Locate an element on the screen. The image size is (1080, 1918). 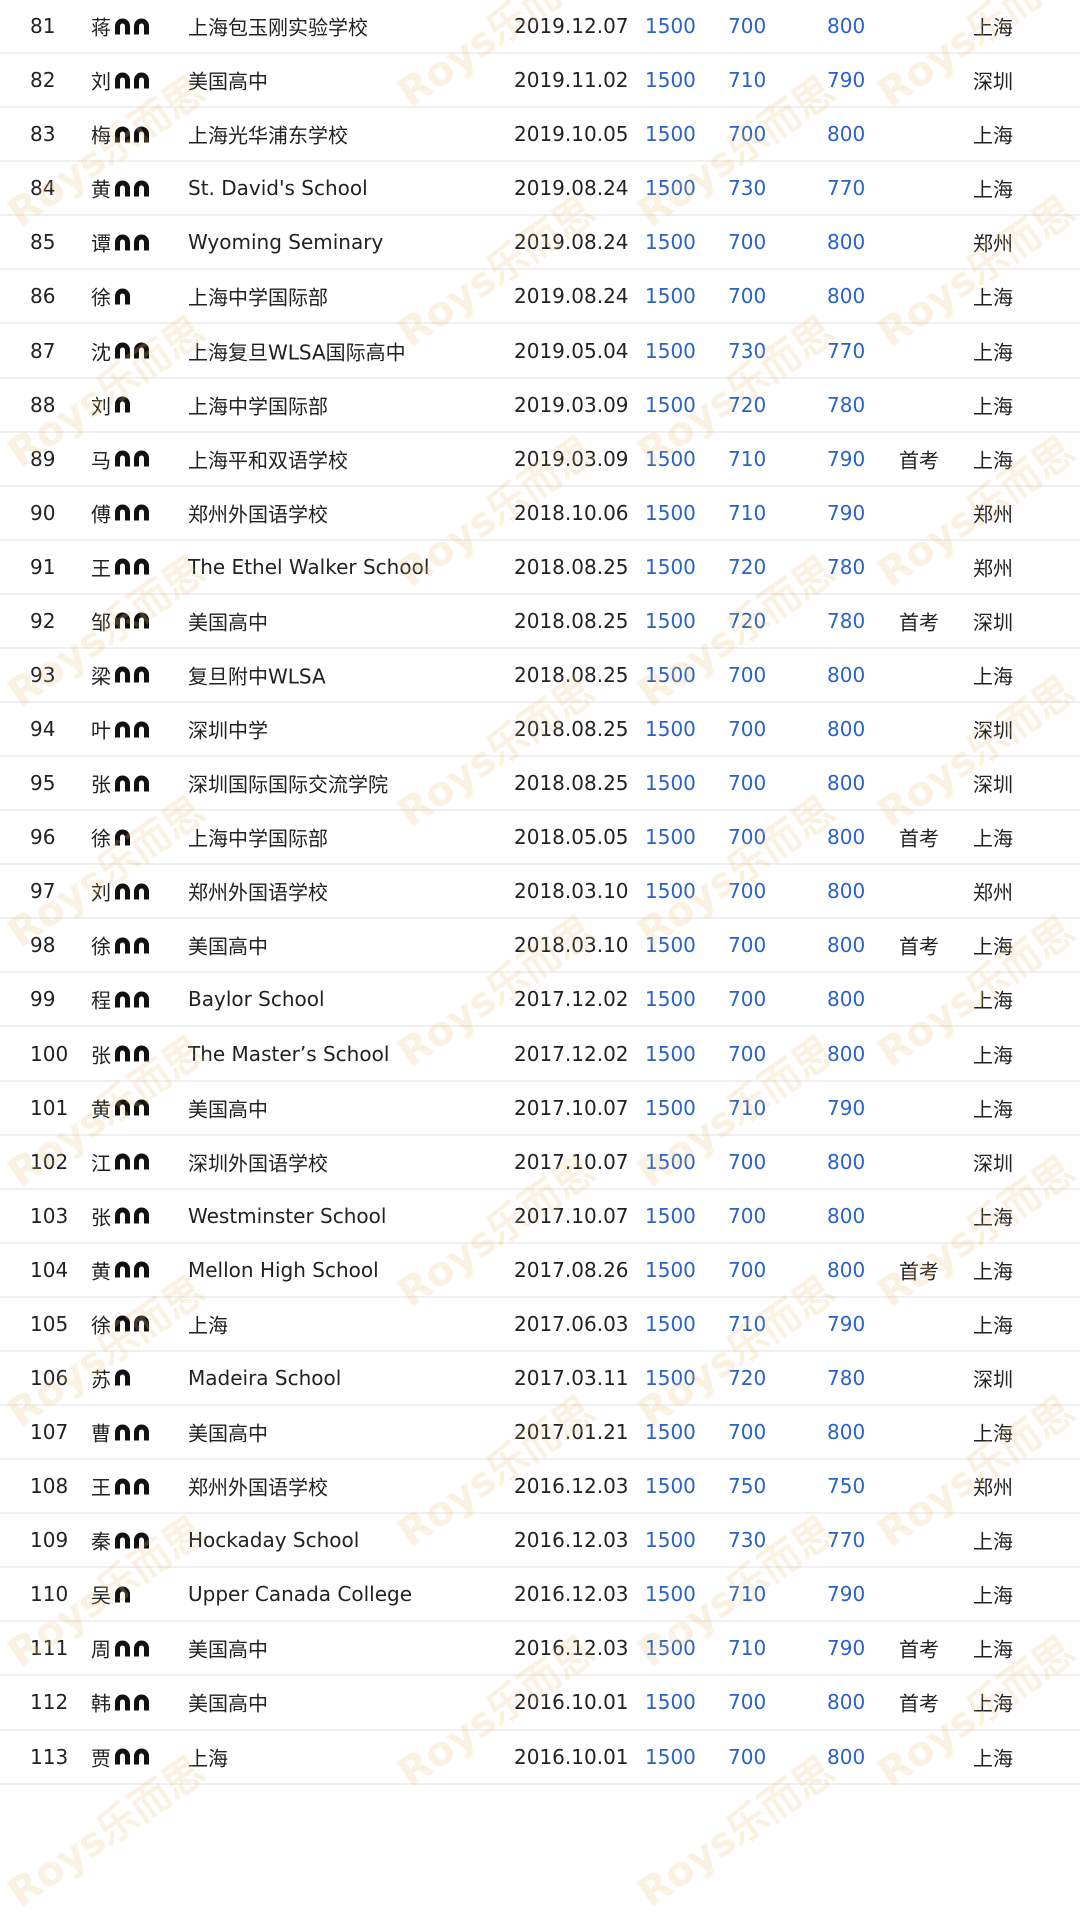
s1-cell: 730 is located at coordinates (747, 188).